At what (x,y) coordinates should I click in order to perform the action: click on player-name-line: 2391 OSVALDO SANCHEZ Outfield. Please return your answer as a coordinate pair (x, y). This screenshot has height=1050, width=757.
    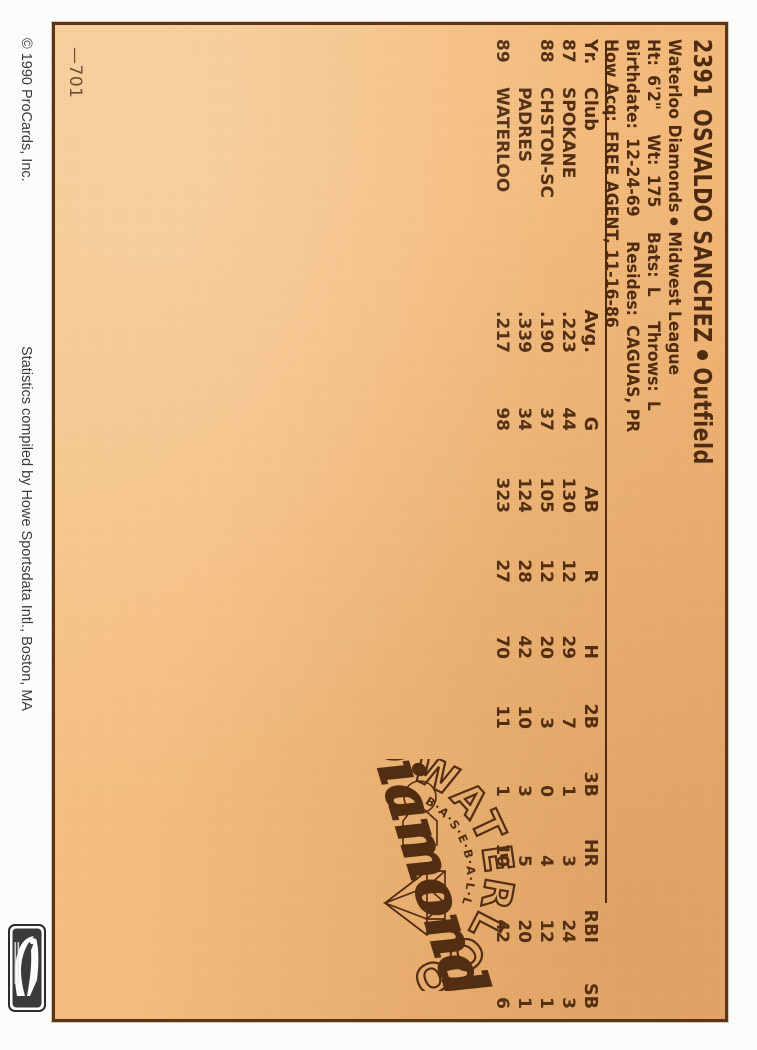
    Looking at the image, I should click on (702, 483).